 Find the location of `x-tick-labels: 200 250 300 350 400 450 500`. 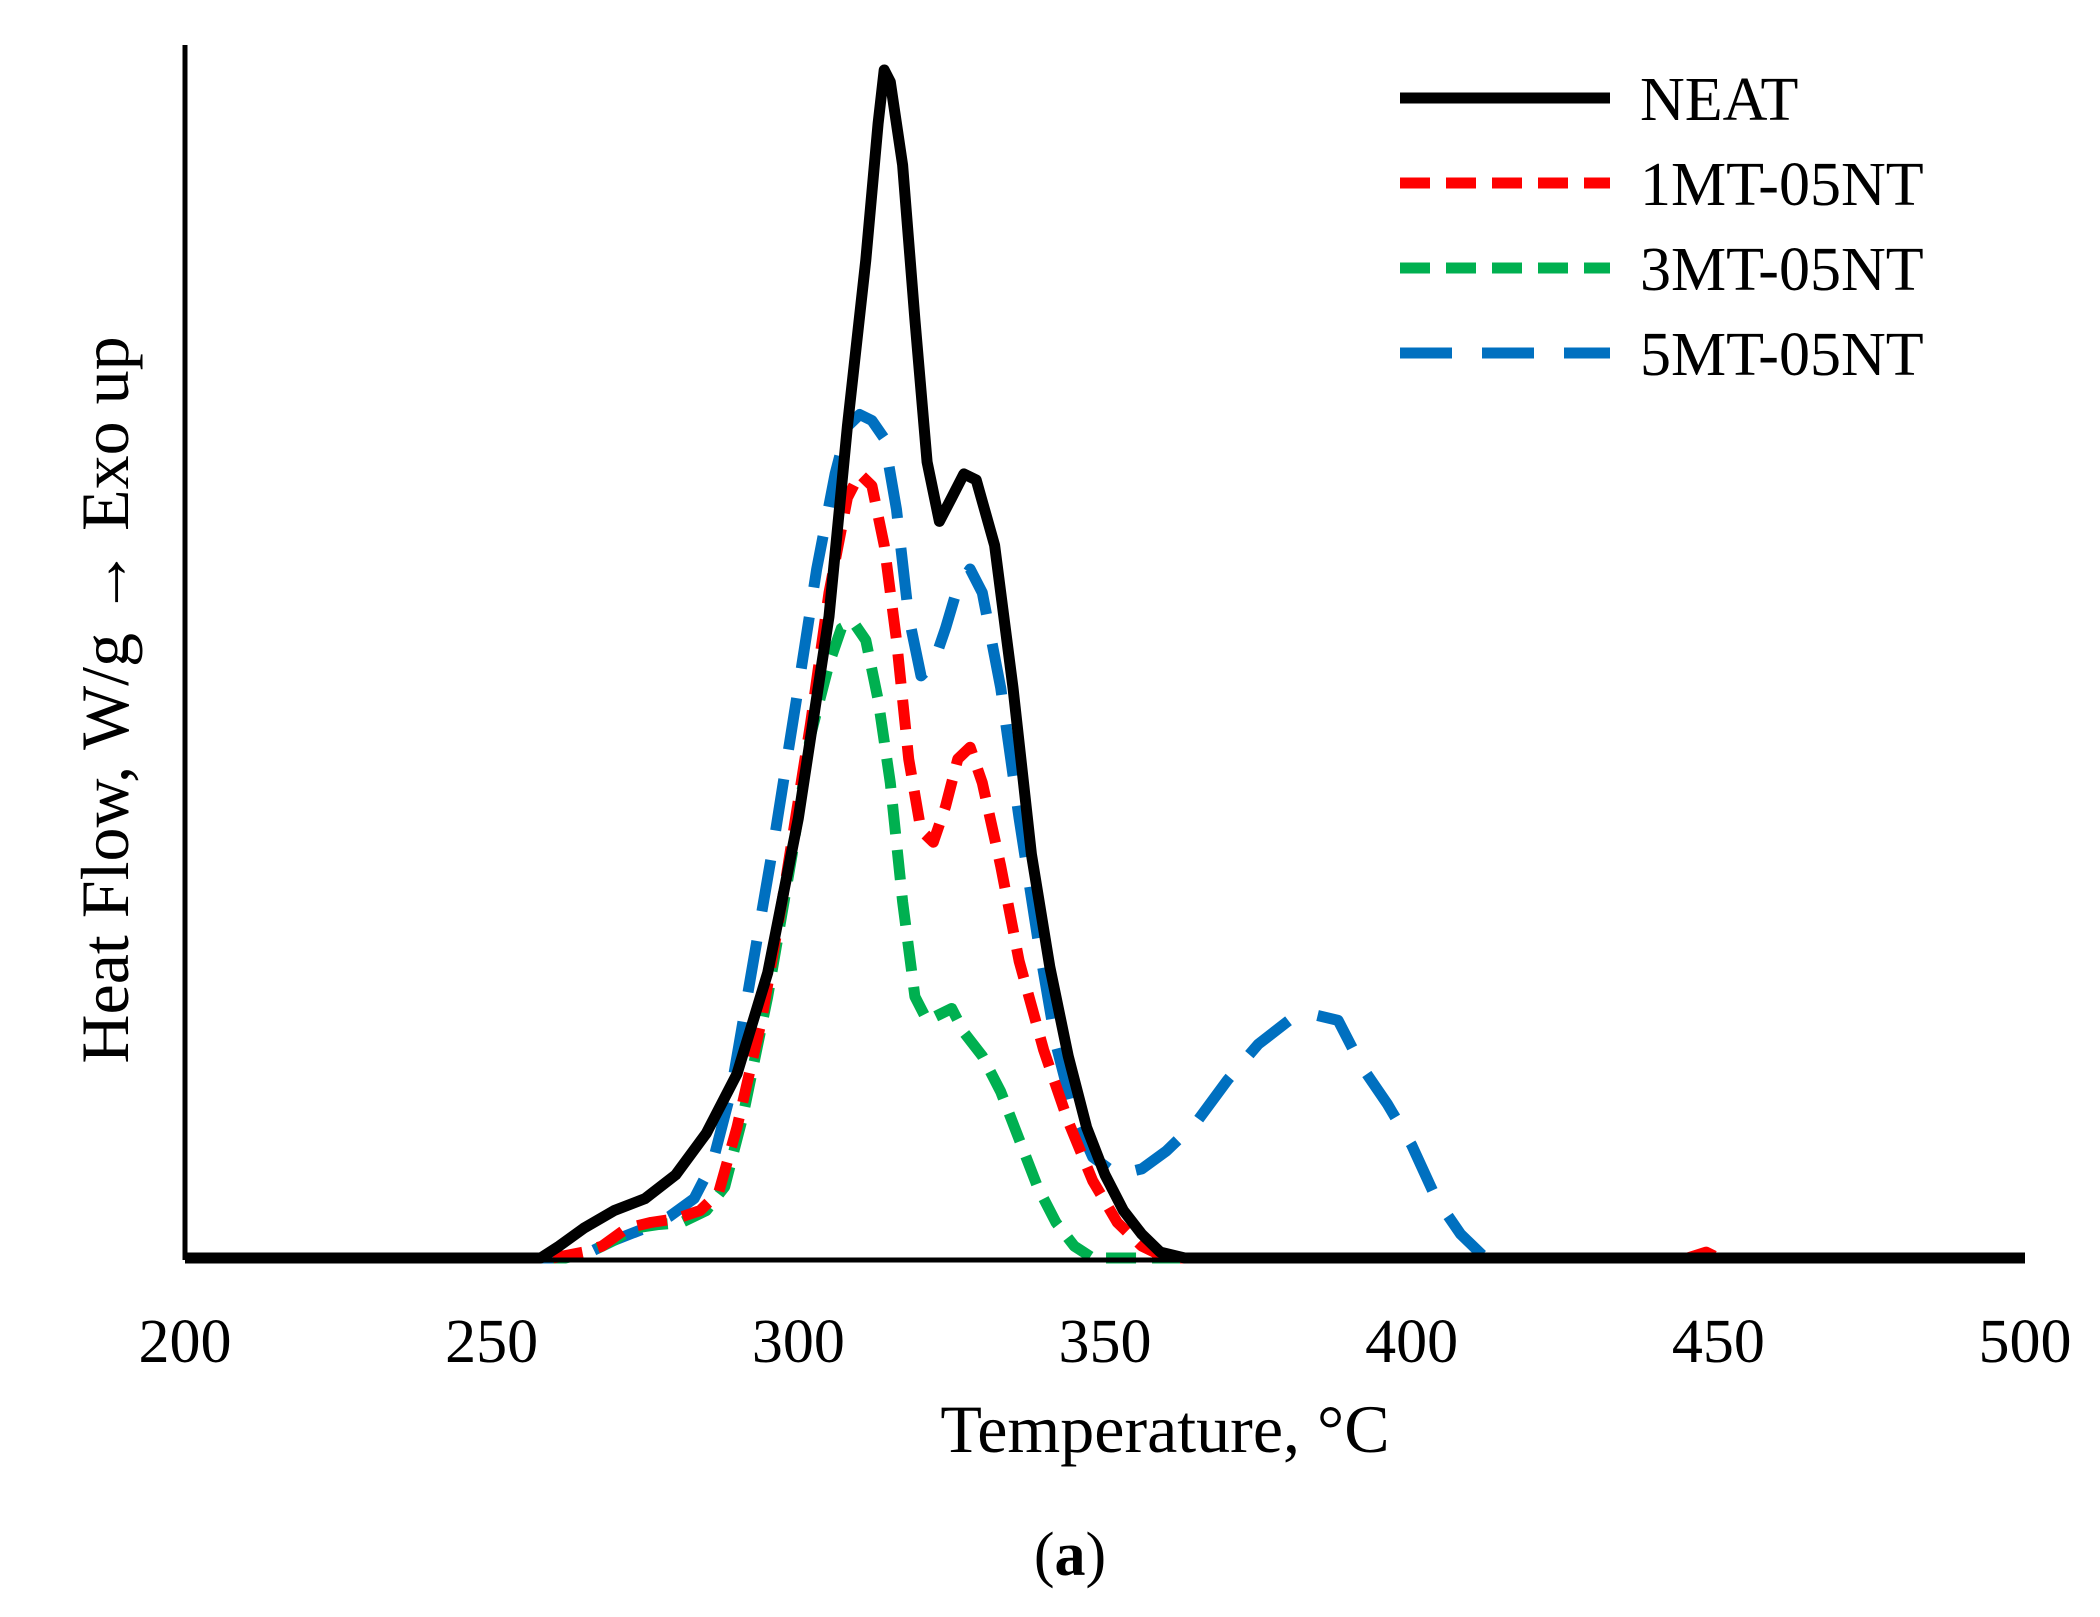

x-tick-labels: 200 250 300 350 400 450 500 is located at coordinates (1105, 1342).